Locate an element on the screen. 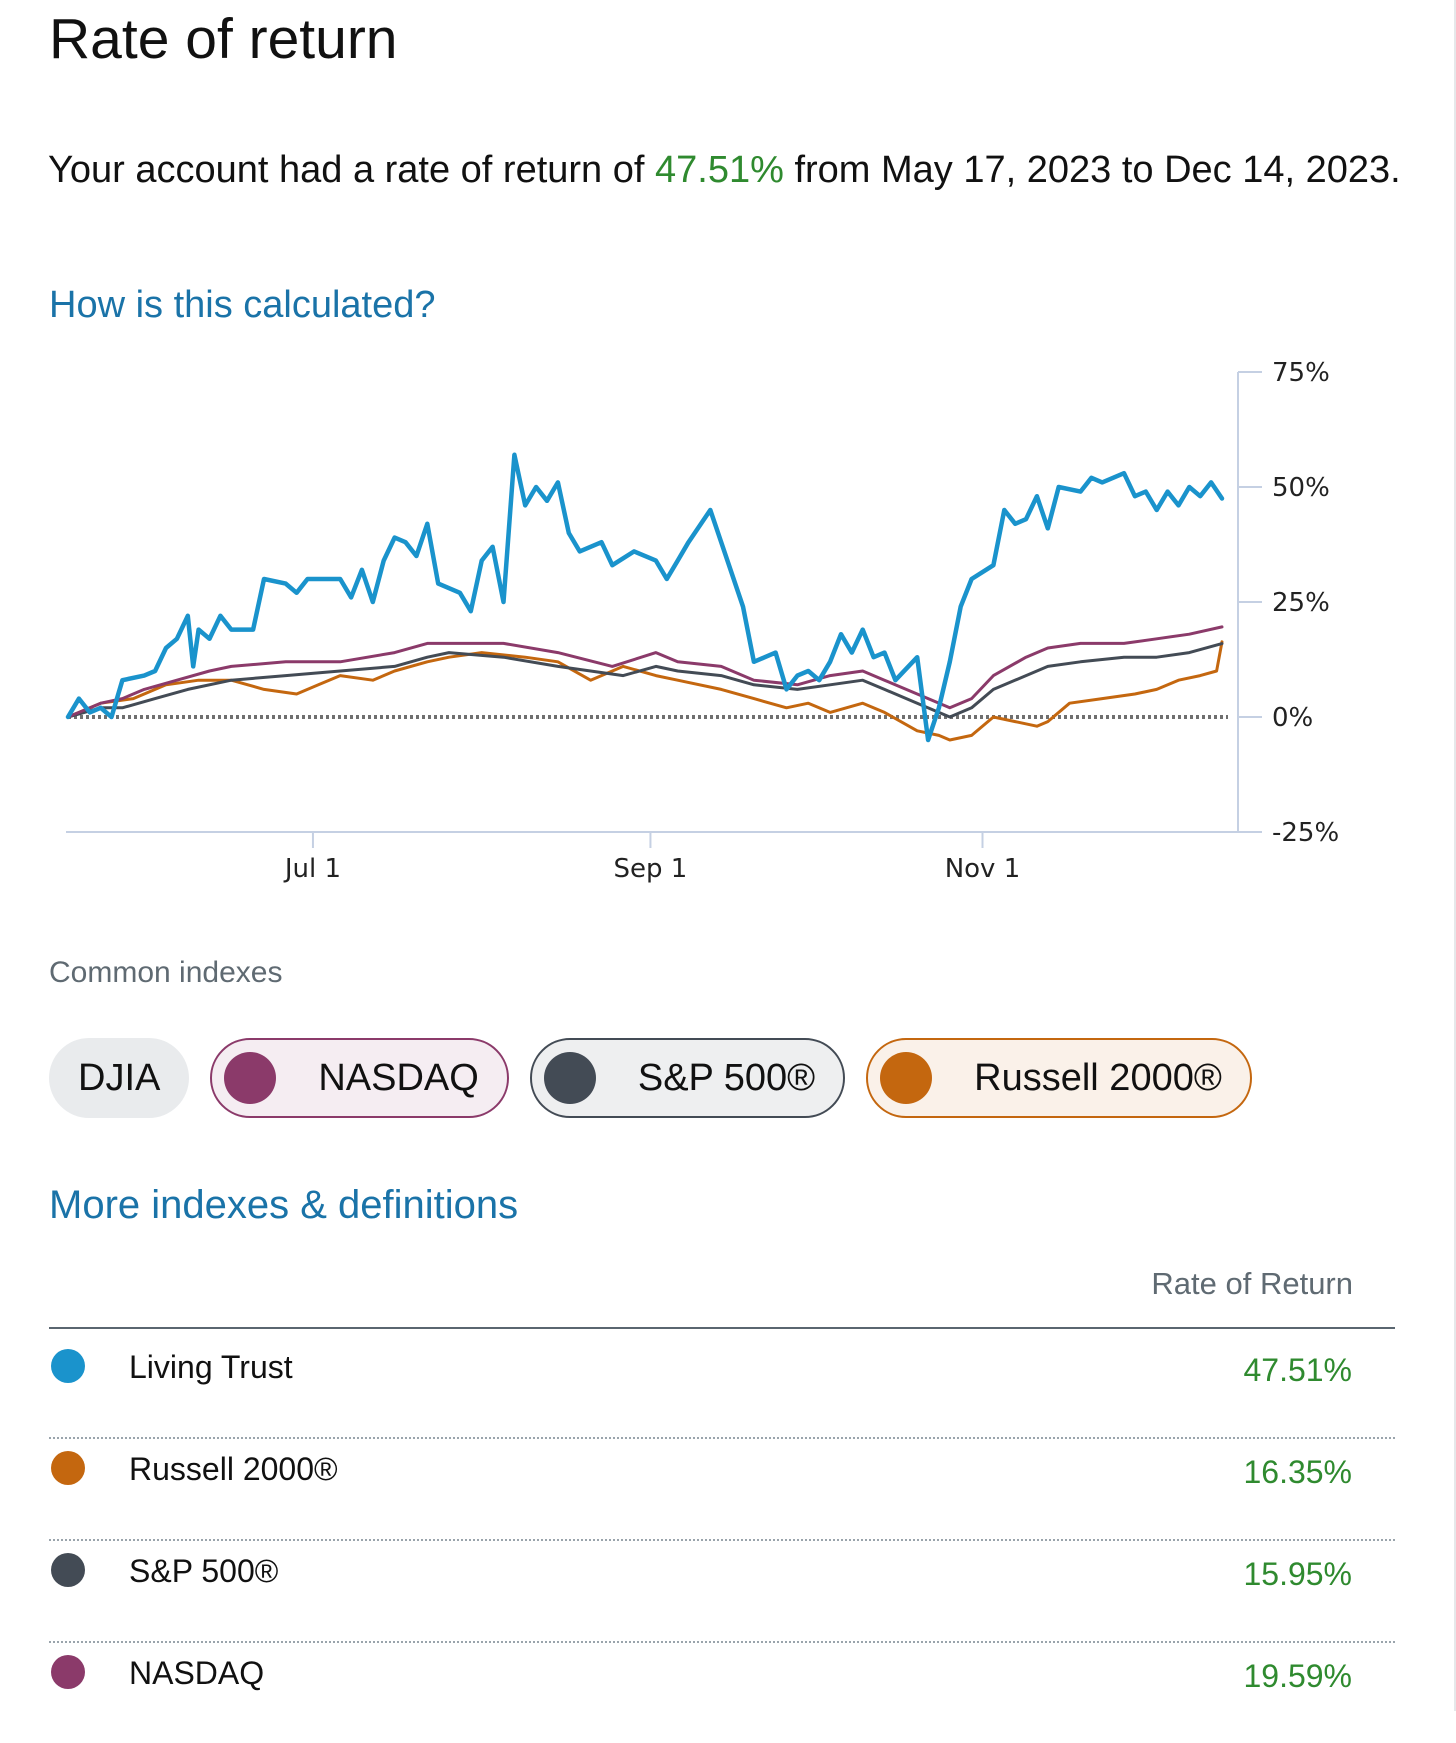 This screenshot has height=1743, width=1456. more-indexes-link: More indexes & definitions is located at coordinates (284, 1205).